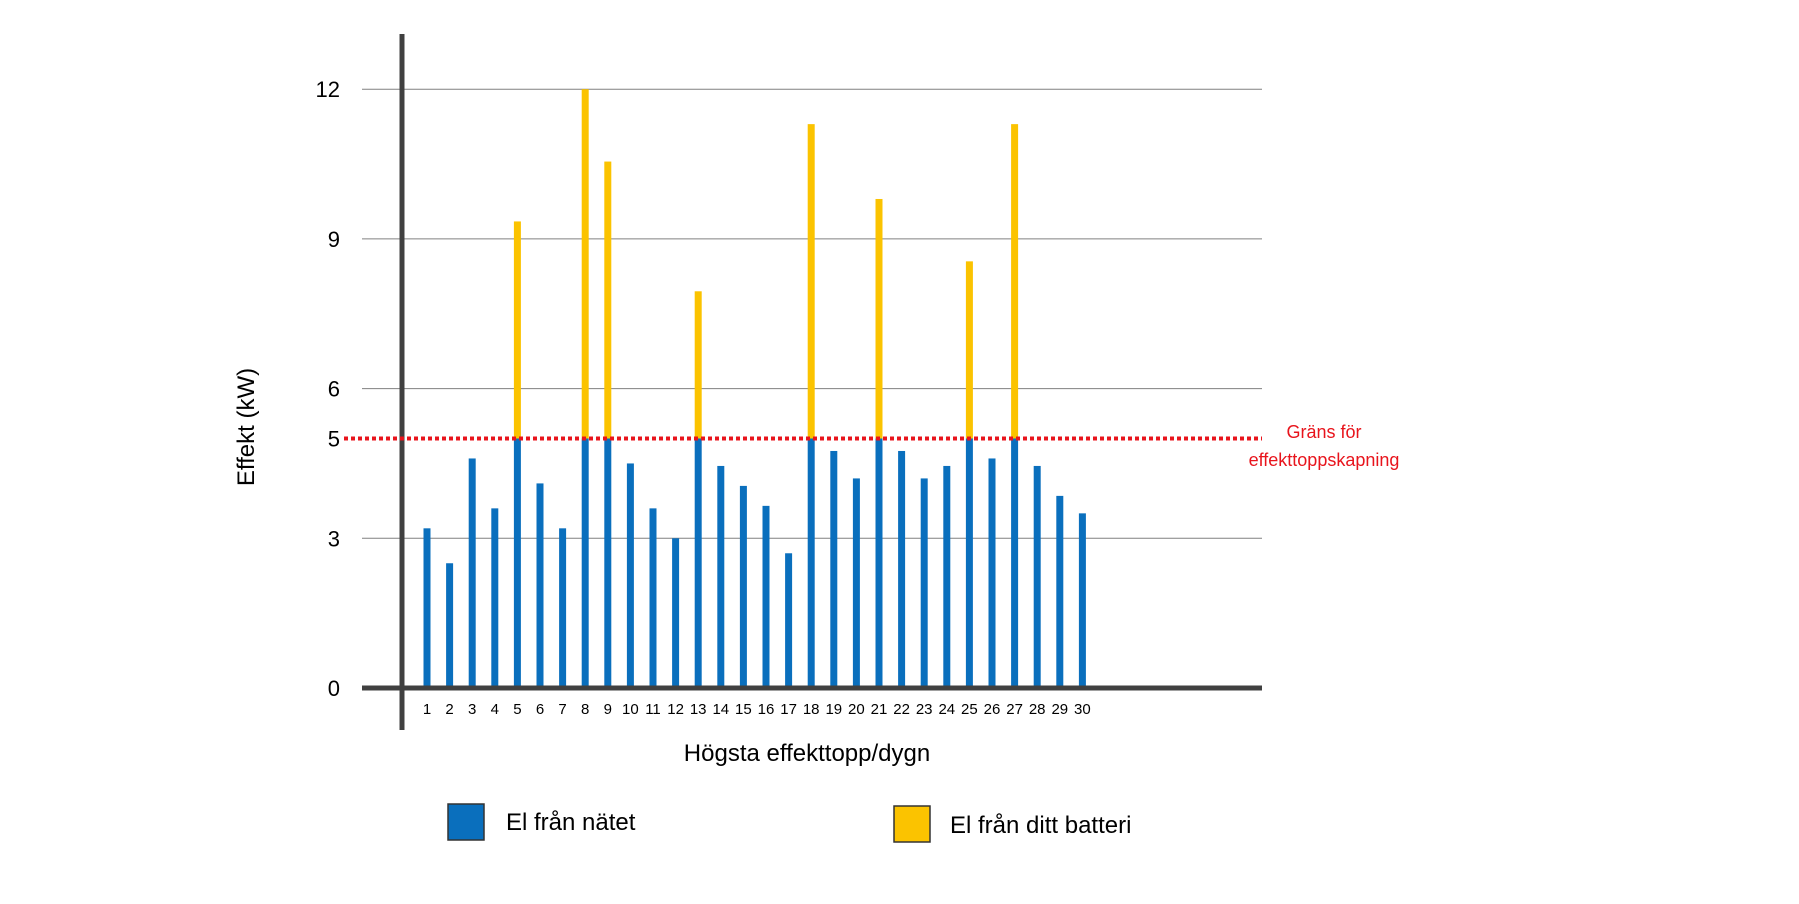  What do you see at coordinates (449, 709) in the screenshot?
I see `x-tick-2: 2` at bounding box center [449, 709].